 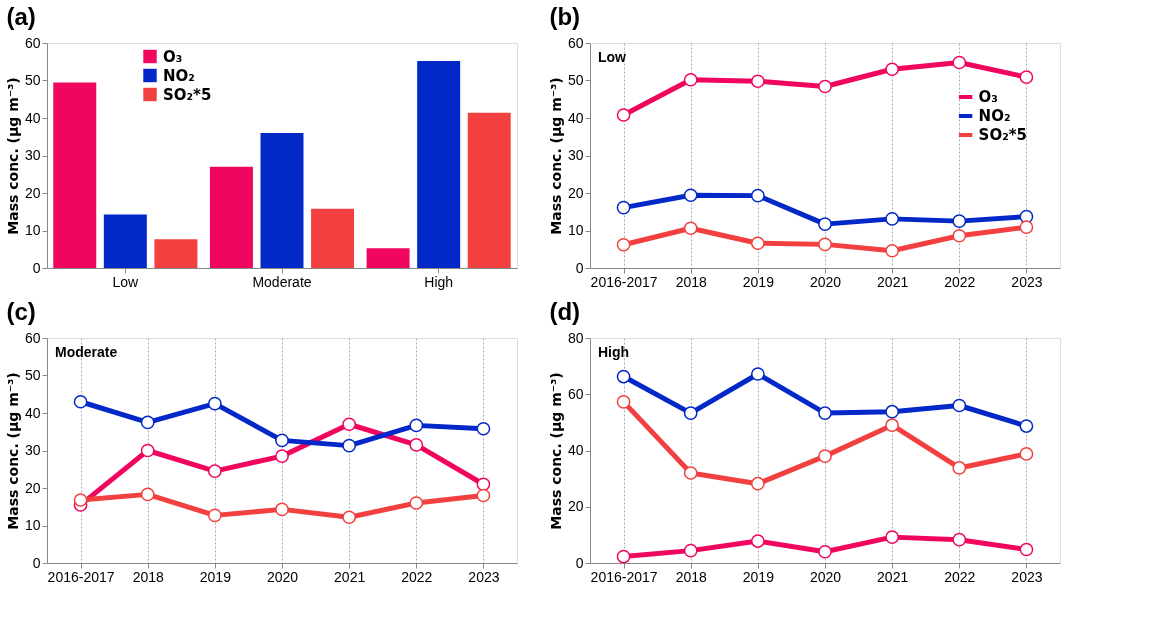 What do you see at coordinates (126, 281) in the screenshot?
I see `x-tick-label: Low` at bounding box center [126, 281].